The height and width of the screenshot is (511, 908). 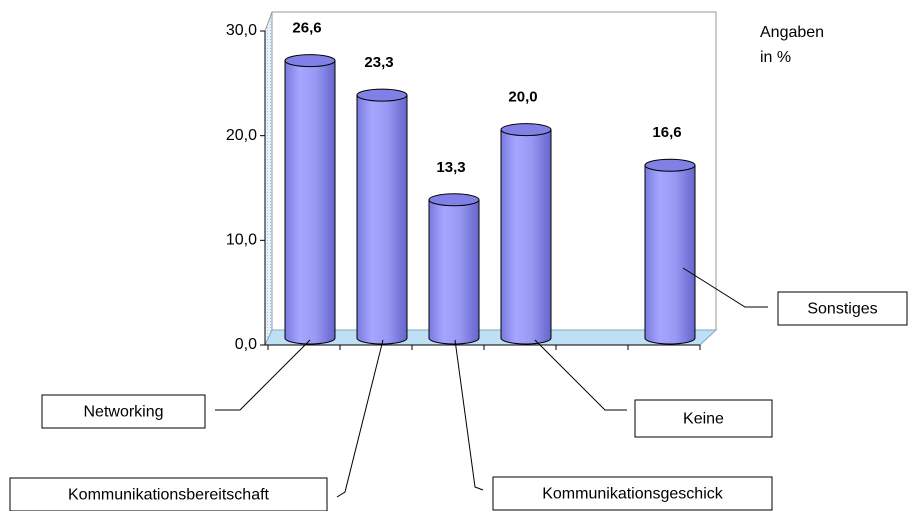 What do you see at coordinates (241, 135) in the screenshot?
I see `y-tick-label: 20,0` at bounding box center [241, 135].